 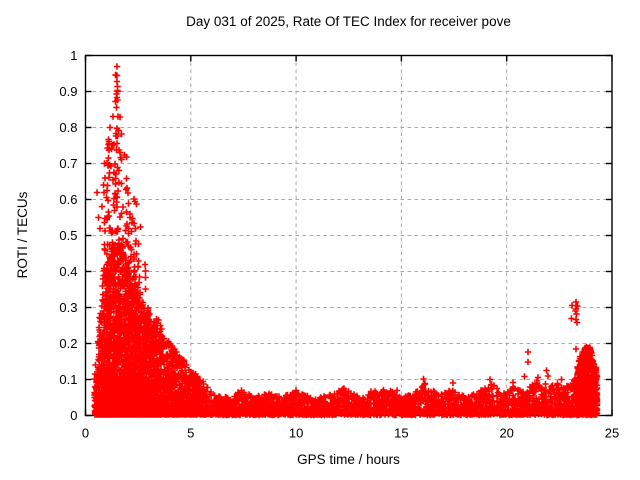 What do you see at coordinates (68, 163) in the screenshot?
I see `y-tick-label: 0.7` at bounding box center [68, 163].